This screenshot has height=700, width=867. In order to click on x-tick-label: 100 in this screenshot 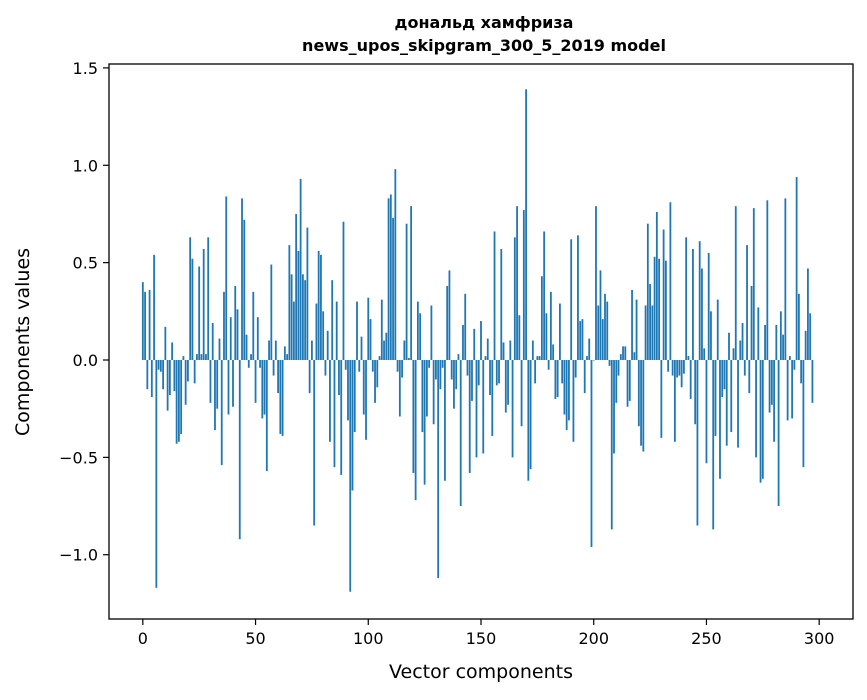, I will do `click(368, 638)`.